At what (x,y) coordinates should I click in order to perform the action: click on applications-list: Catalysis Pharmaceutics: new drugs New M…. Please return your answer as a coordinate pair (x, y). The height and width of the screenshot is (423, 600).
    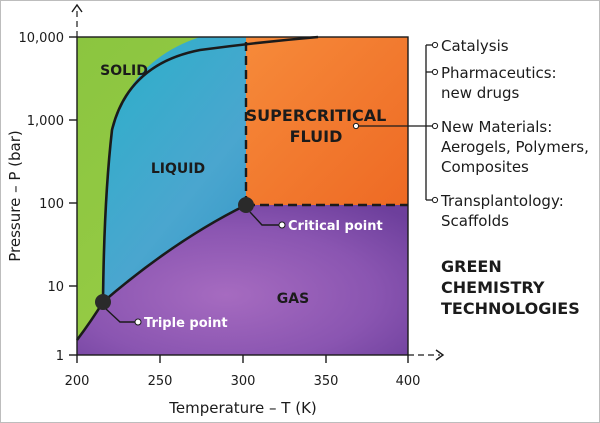
    Looking at the image, I should click on (514, 133).